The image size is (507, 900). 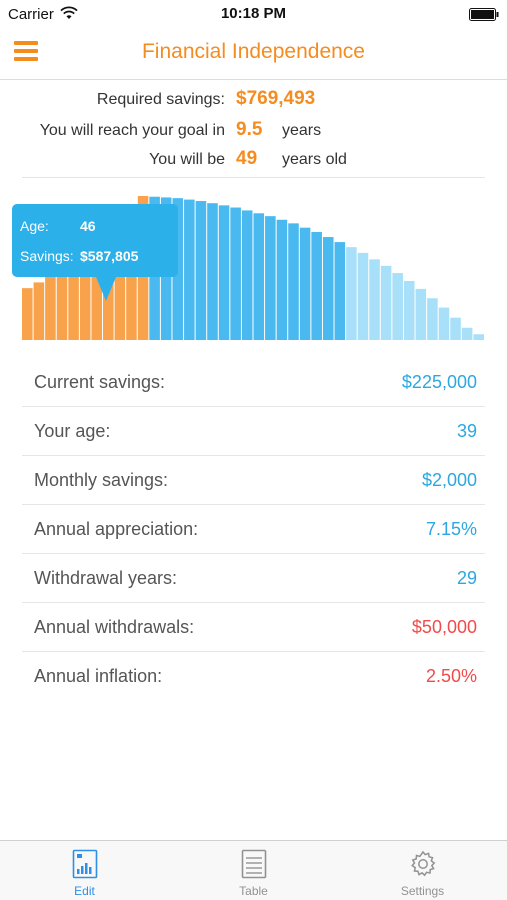 I want to click on tab-edit: Edit, so click(x=84, y=870).